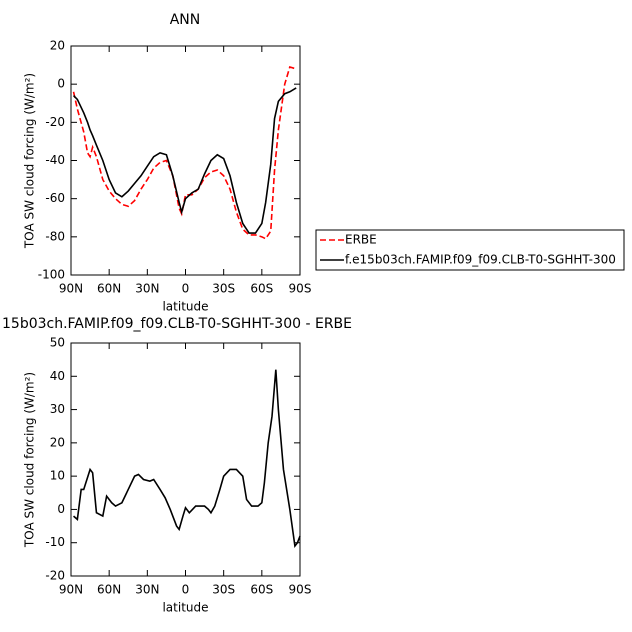 The width and height of the screenshot is (632, 632). I want to click on y-tick-label: 30, so click(57, 409).